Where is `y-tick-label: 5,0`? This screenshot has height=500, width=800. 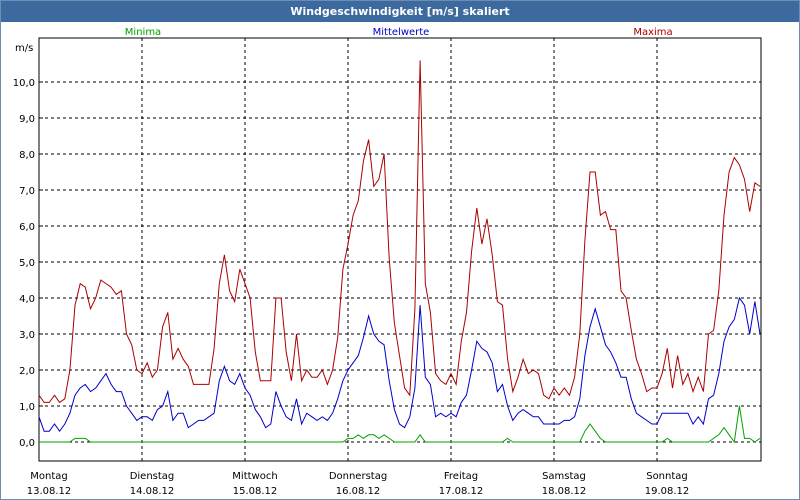 y-tick-label: 5,0 is located at coordinates (27, 263).